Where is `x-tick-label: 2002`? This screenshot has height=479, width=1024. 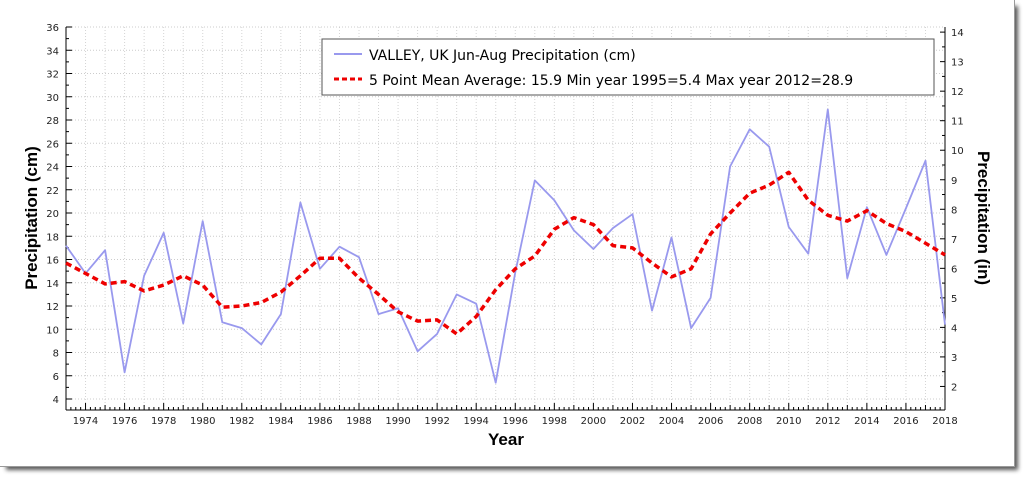
x-tick-label: 2002 is located at coordinates (632, 421).